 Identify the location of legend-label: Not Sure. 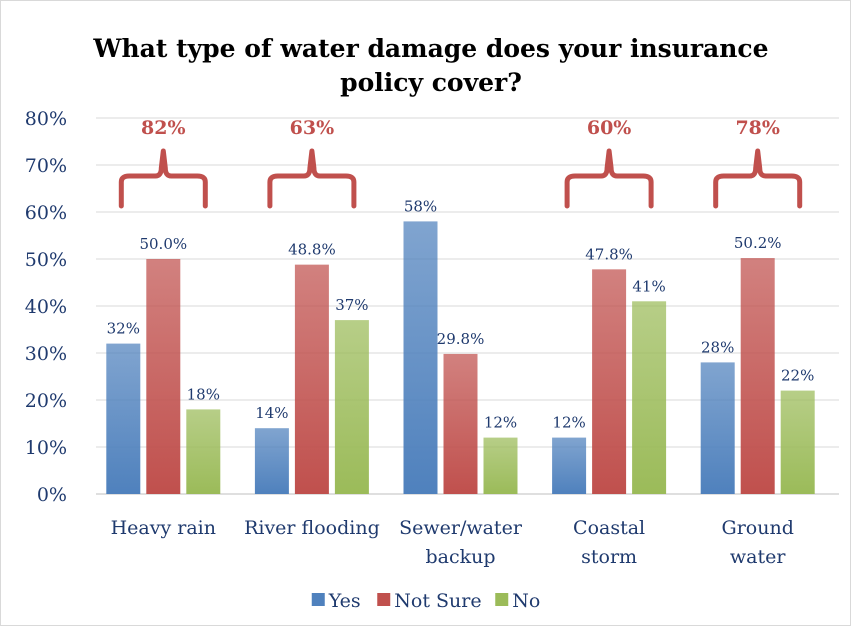
(437, 601).